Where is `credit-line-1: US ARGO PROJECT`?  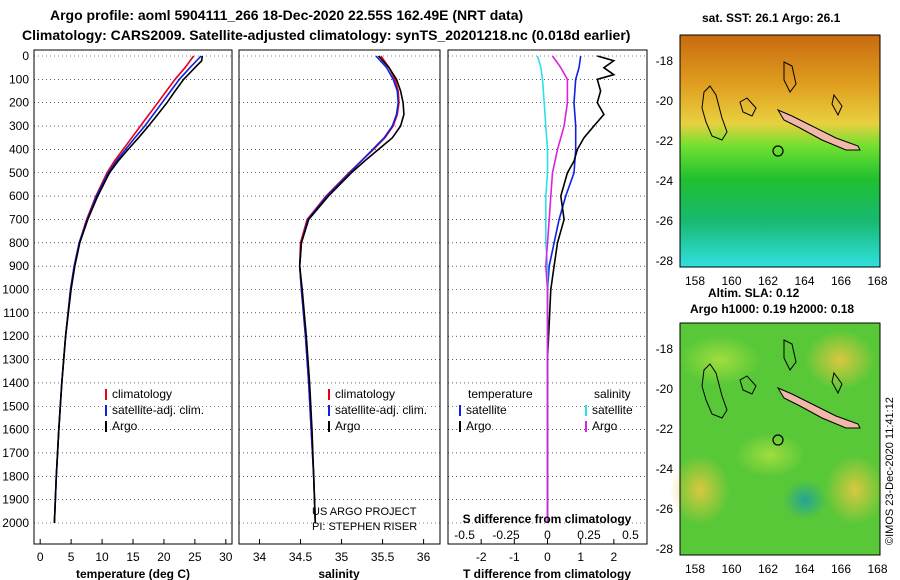 credit-line-1: US ARGO PROJECT is located at coordinates (364, 512).